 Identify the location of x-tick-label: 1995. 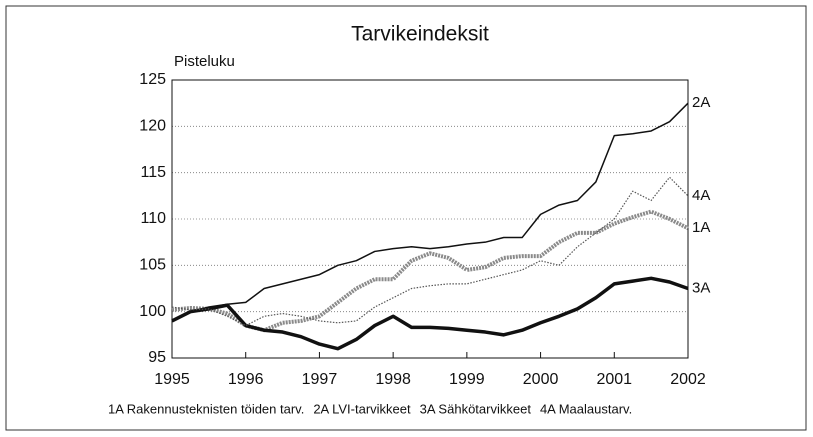
(172, 379).